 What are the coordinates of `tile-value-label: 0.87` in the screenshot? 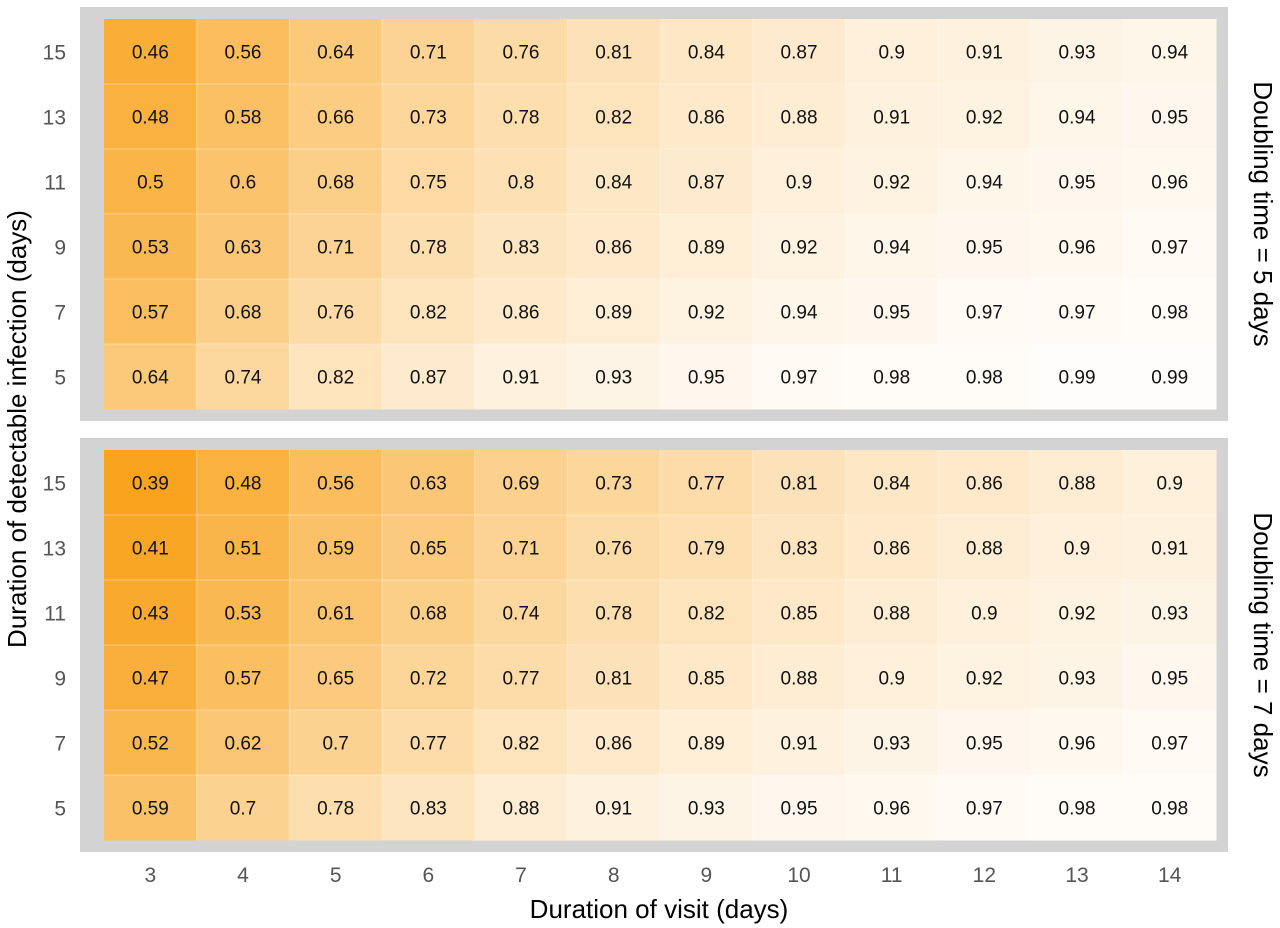 It's located at (428, 378).